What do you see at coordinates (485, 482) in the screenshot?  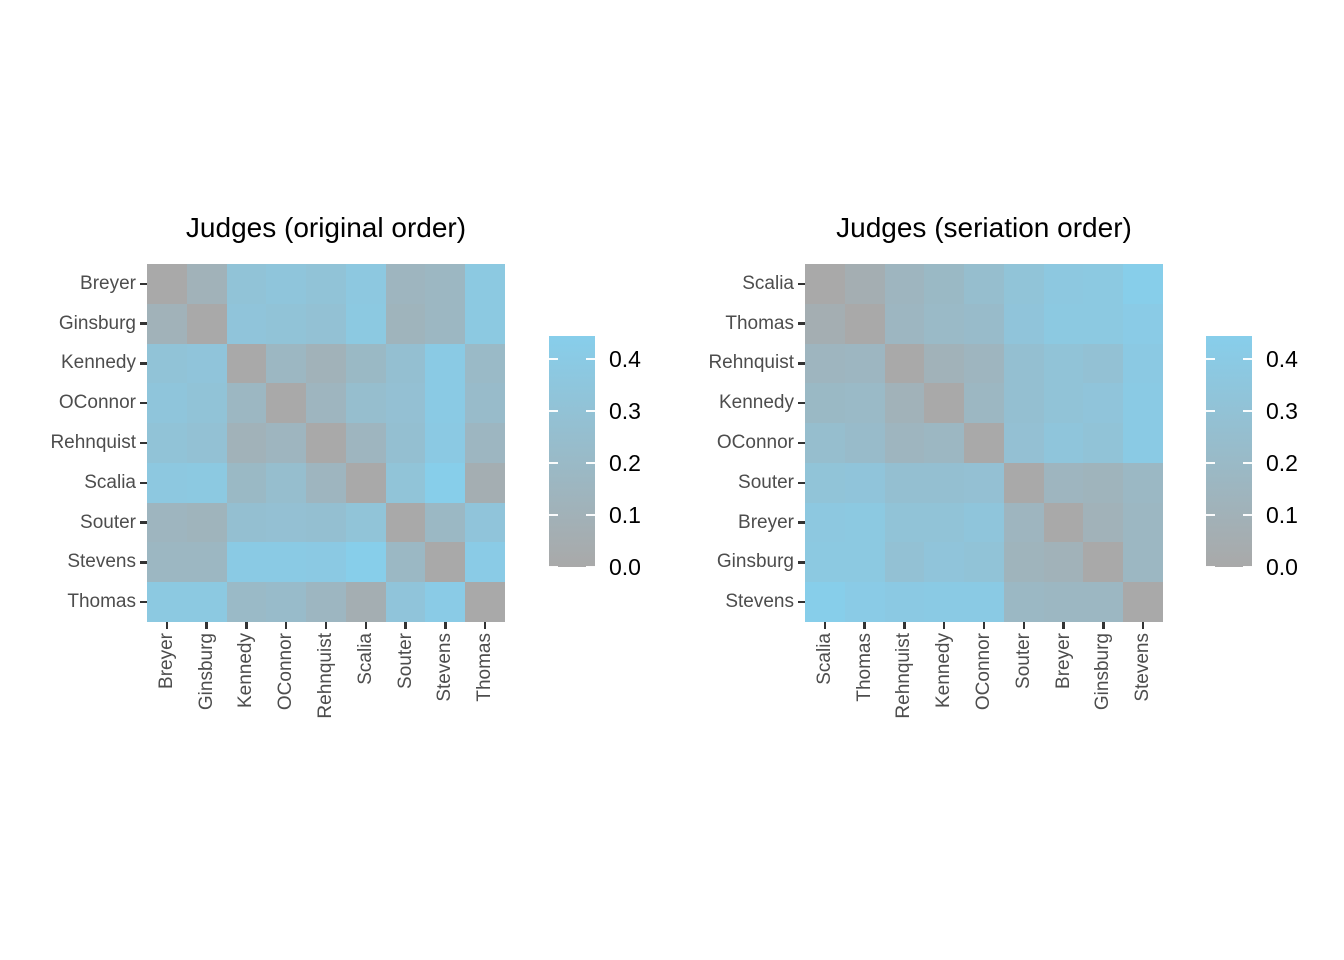 I see `cell-Scalia-Thomas` at bounding box center [485, 482].